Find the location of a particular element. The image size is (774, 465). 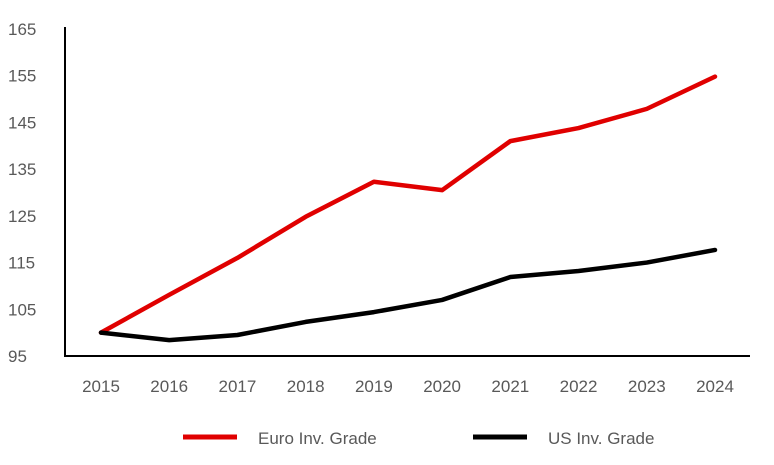

y-tick-label: 125 is located at coordinates (22, 216).